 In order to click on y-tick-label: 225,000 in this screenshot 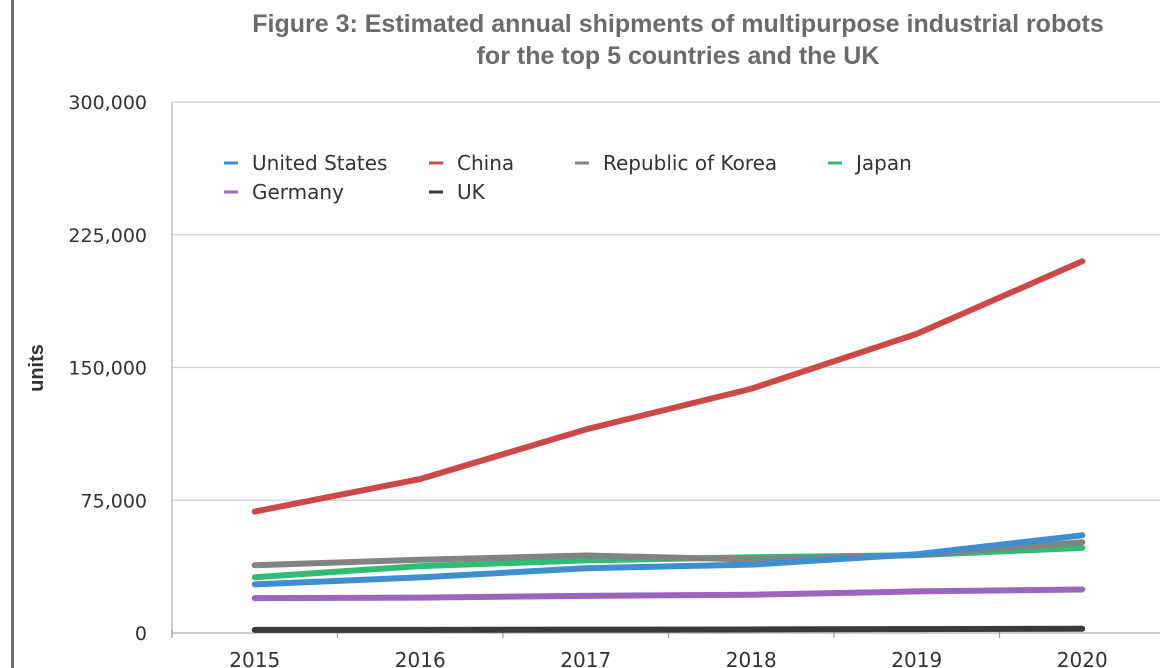, I will do `click(107, 236)`.